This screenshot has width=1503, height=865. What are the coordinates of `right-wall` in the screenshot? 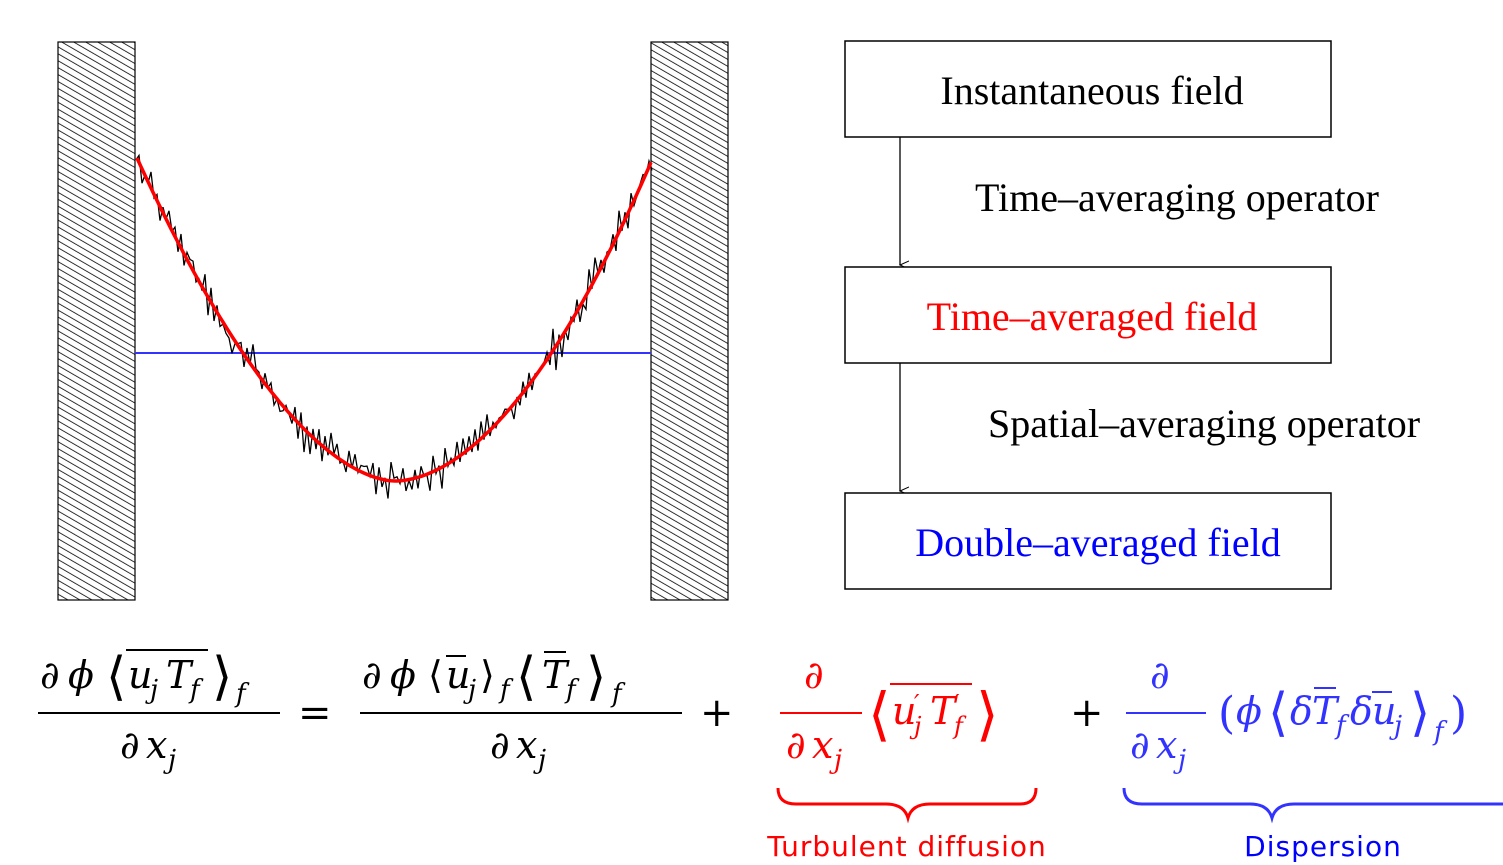 It's located at (689, 321).